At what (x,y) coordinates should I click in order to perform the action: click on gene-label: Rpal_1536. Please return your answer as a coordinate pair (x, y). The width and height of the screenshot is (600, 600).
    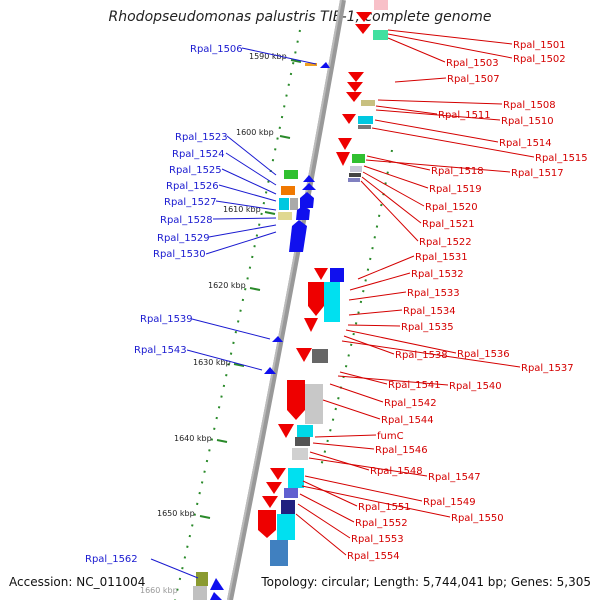
    Looking at the image, I should click on (483, 354).